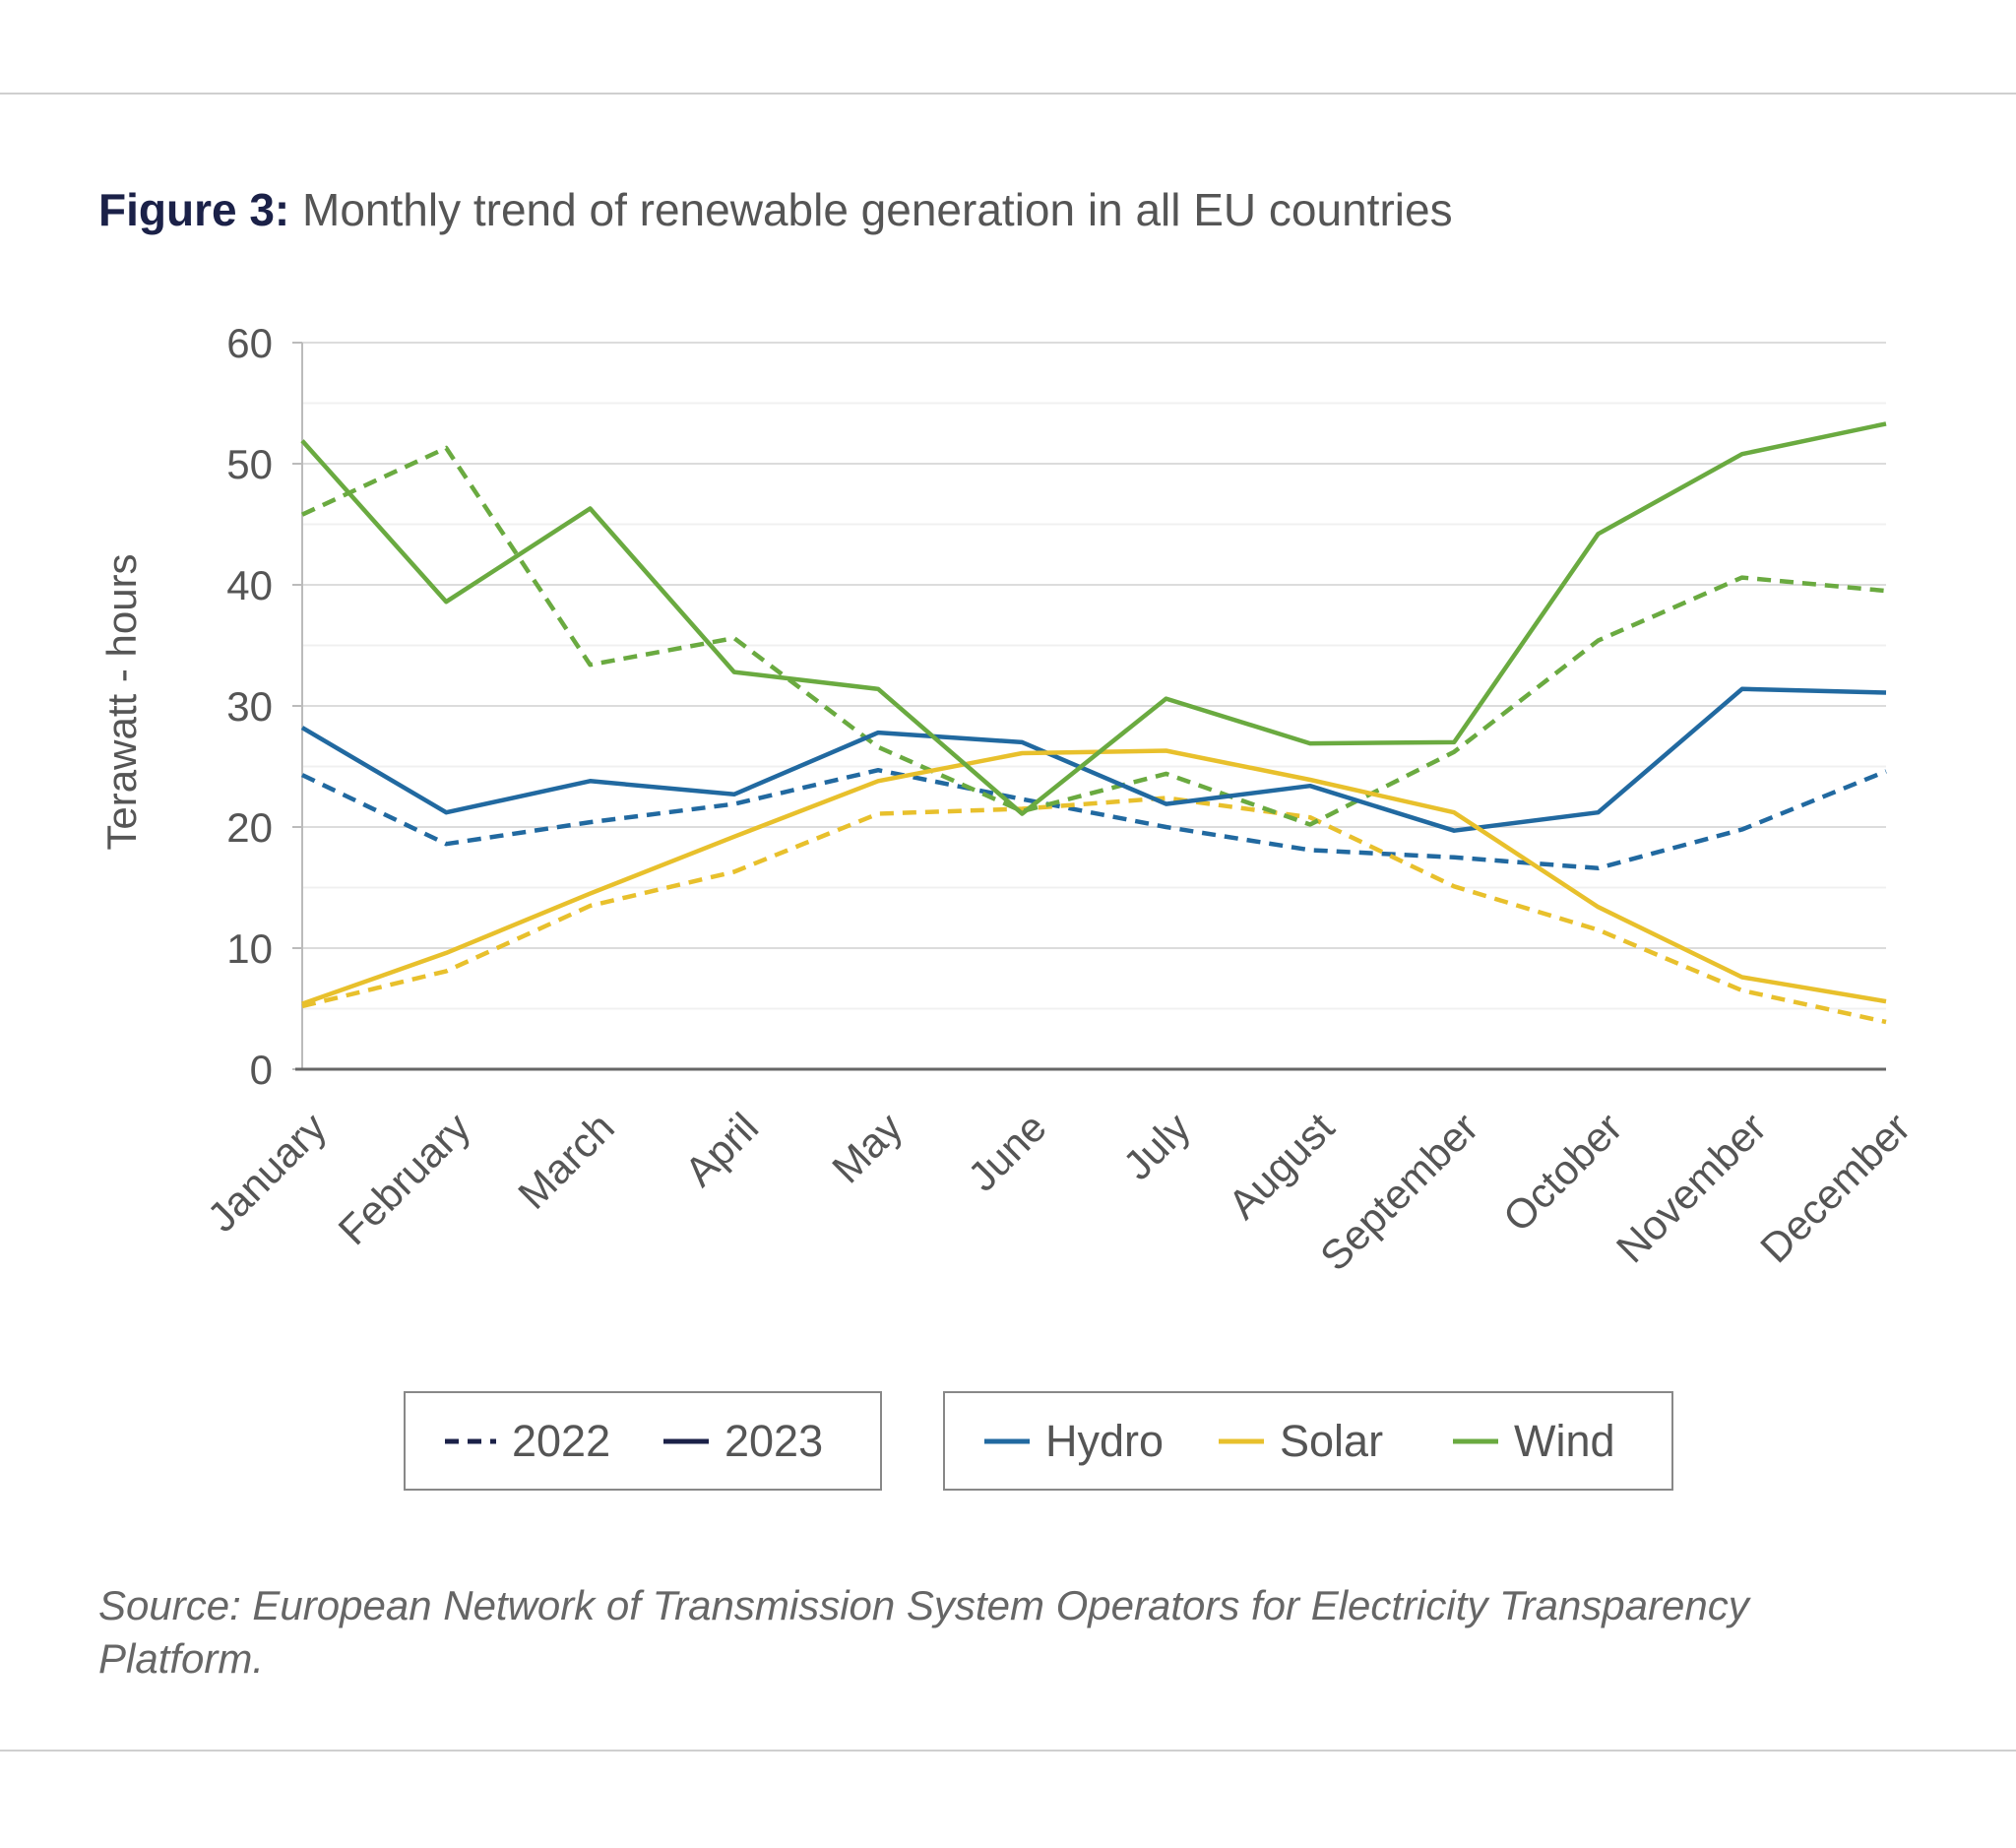 The height and width of the screenshot is (1848, 2016). I want to click on legend-label-2023: 2023, so click(774, 1441).